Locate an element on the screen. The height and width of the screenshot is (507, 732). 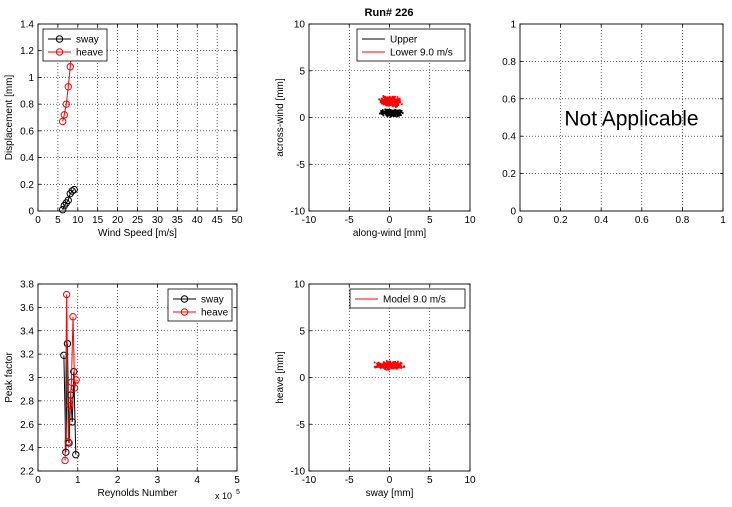
y-tick-label: 0.6 is located at coordinates (509, 99).